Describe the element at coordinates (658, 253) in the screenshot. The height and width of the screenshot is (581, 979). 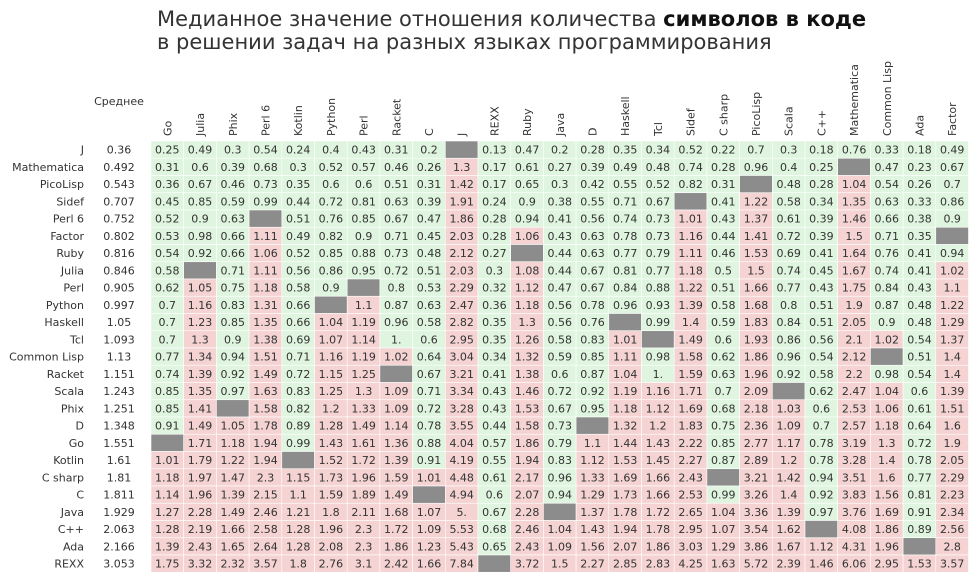
I see `cell-value: 0.79` at that location.